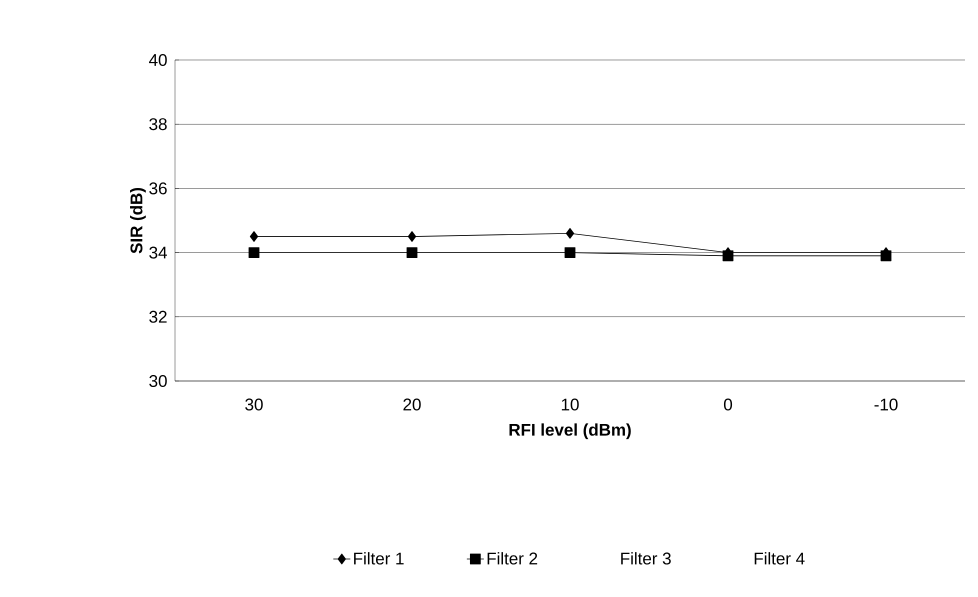  I want to click on legend-label: Filter 2, so click(513, 558).